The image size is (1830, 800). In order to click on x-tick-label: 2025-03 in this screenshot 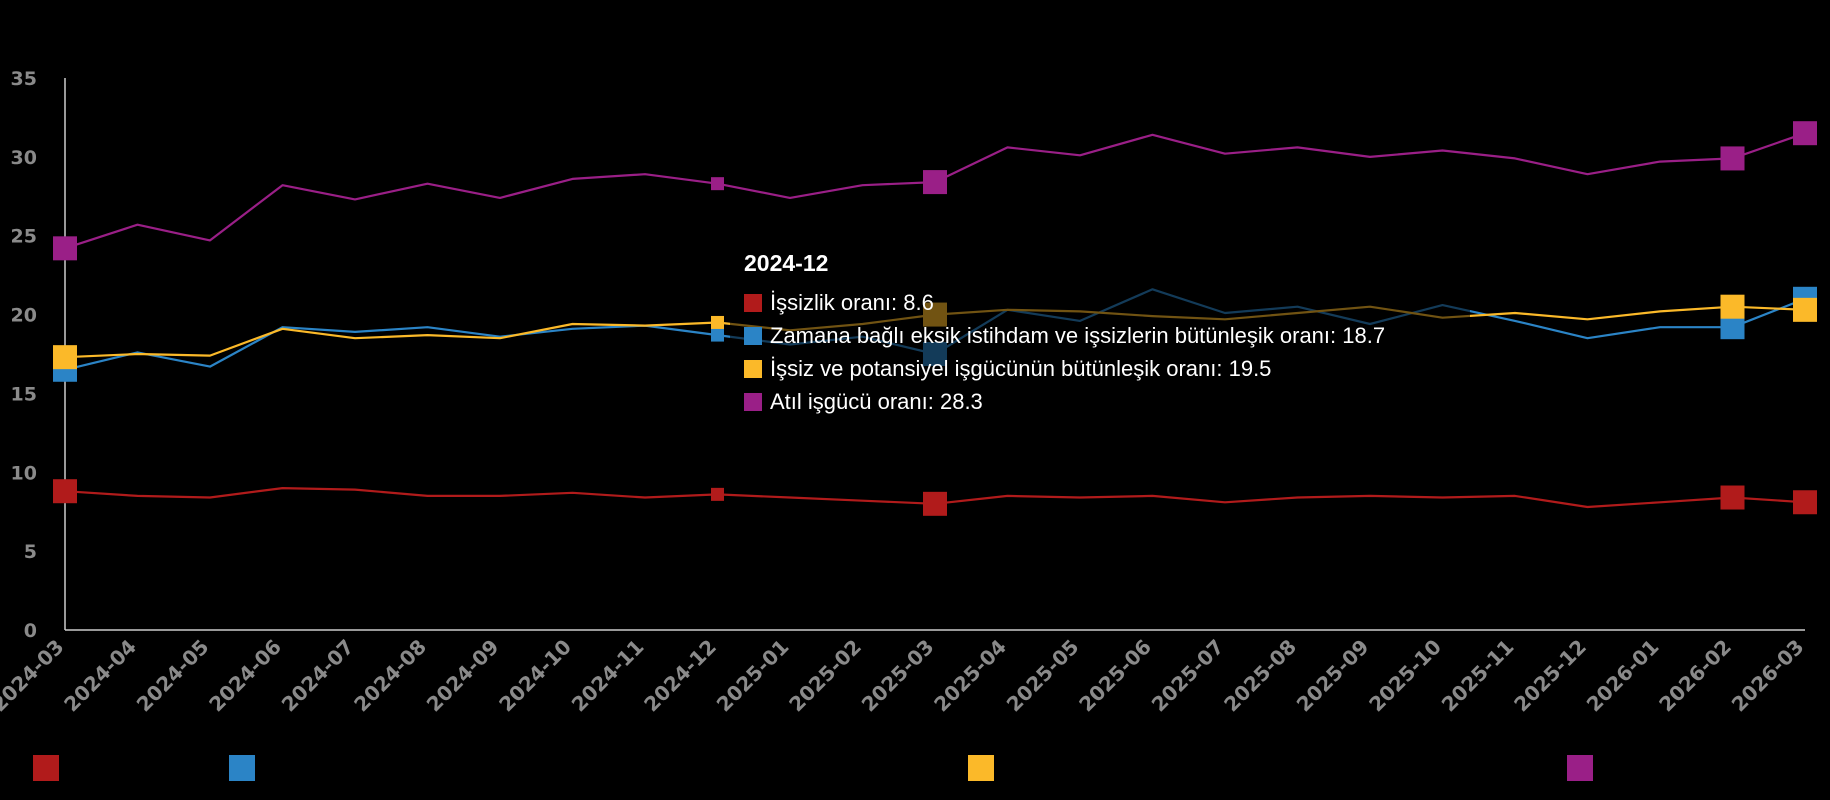, I will do `click(898, 676)`.